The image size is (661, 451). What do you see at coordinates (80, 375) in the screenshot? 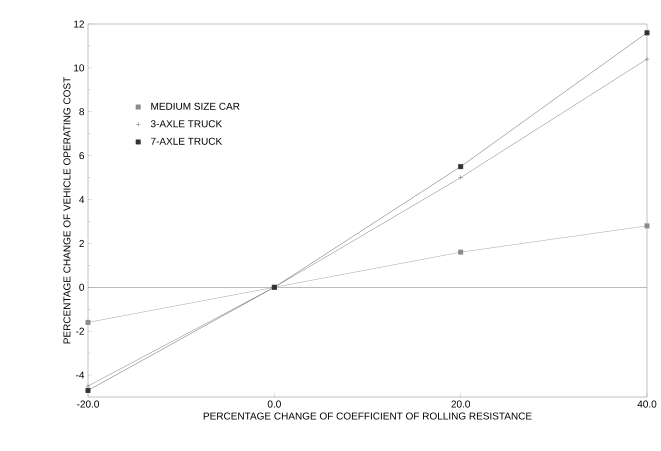
I see `y-tick-label: -4` at bounding box center [80, 375].